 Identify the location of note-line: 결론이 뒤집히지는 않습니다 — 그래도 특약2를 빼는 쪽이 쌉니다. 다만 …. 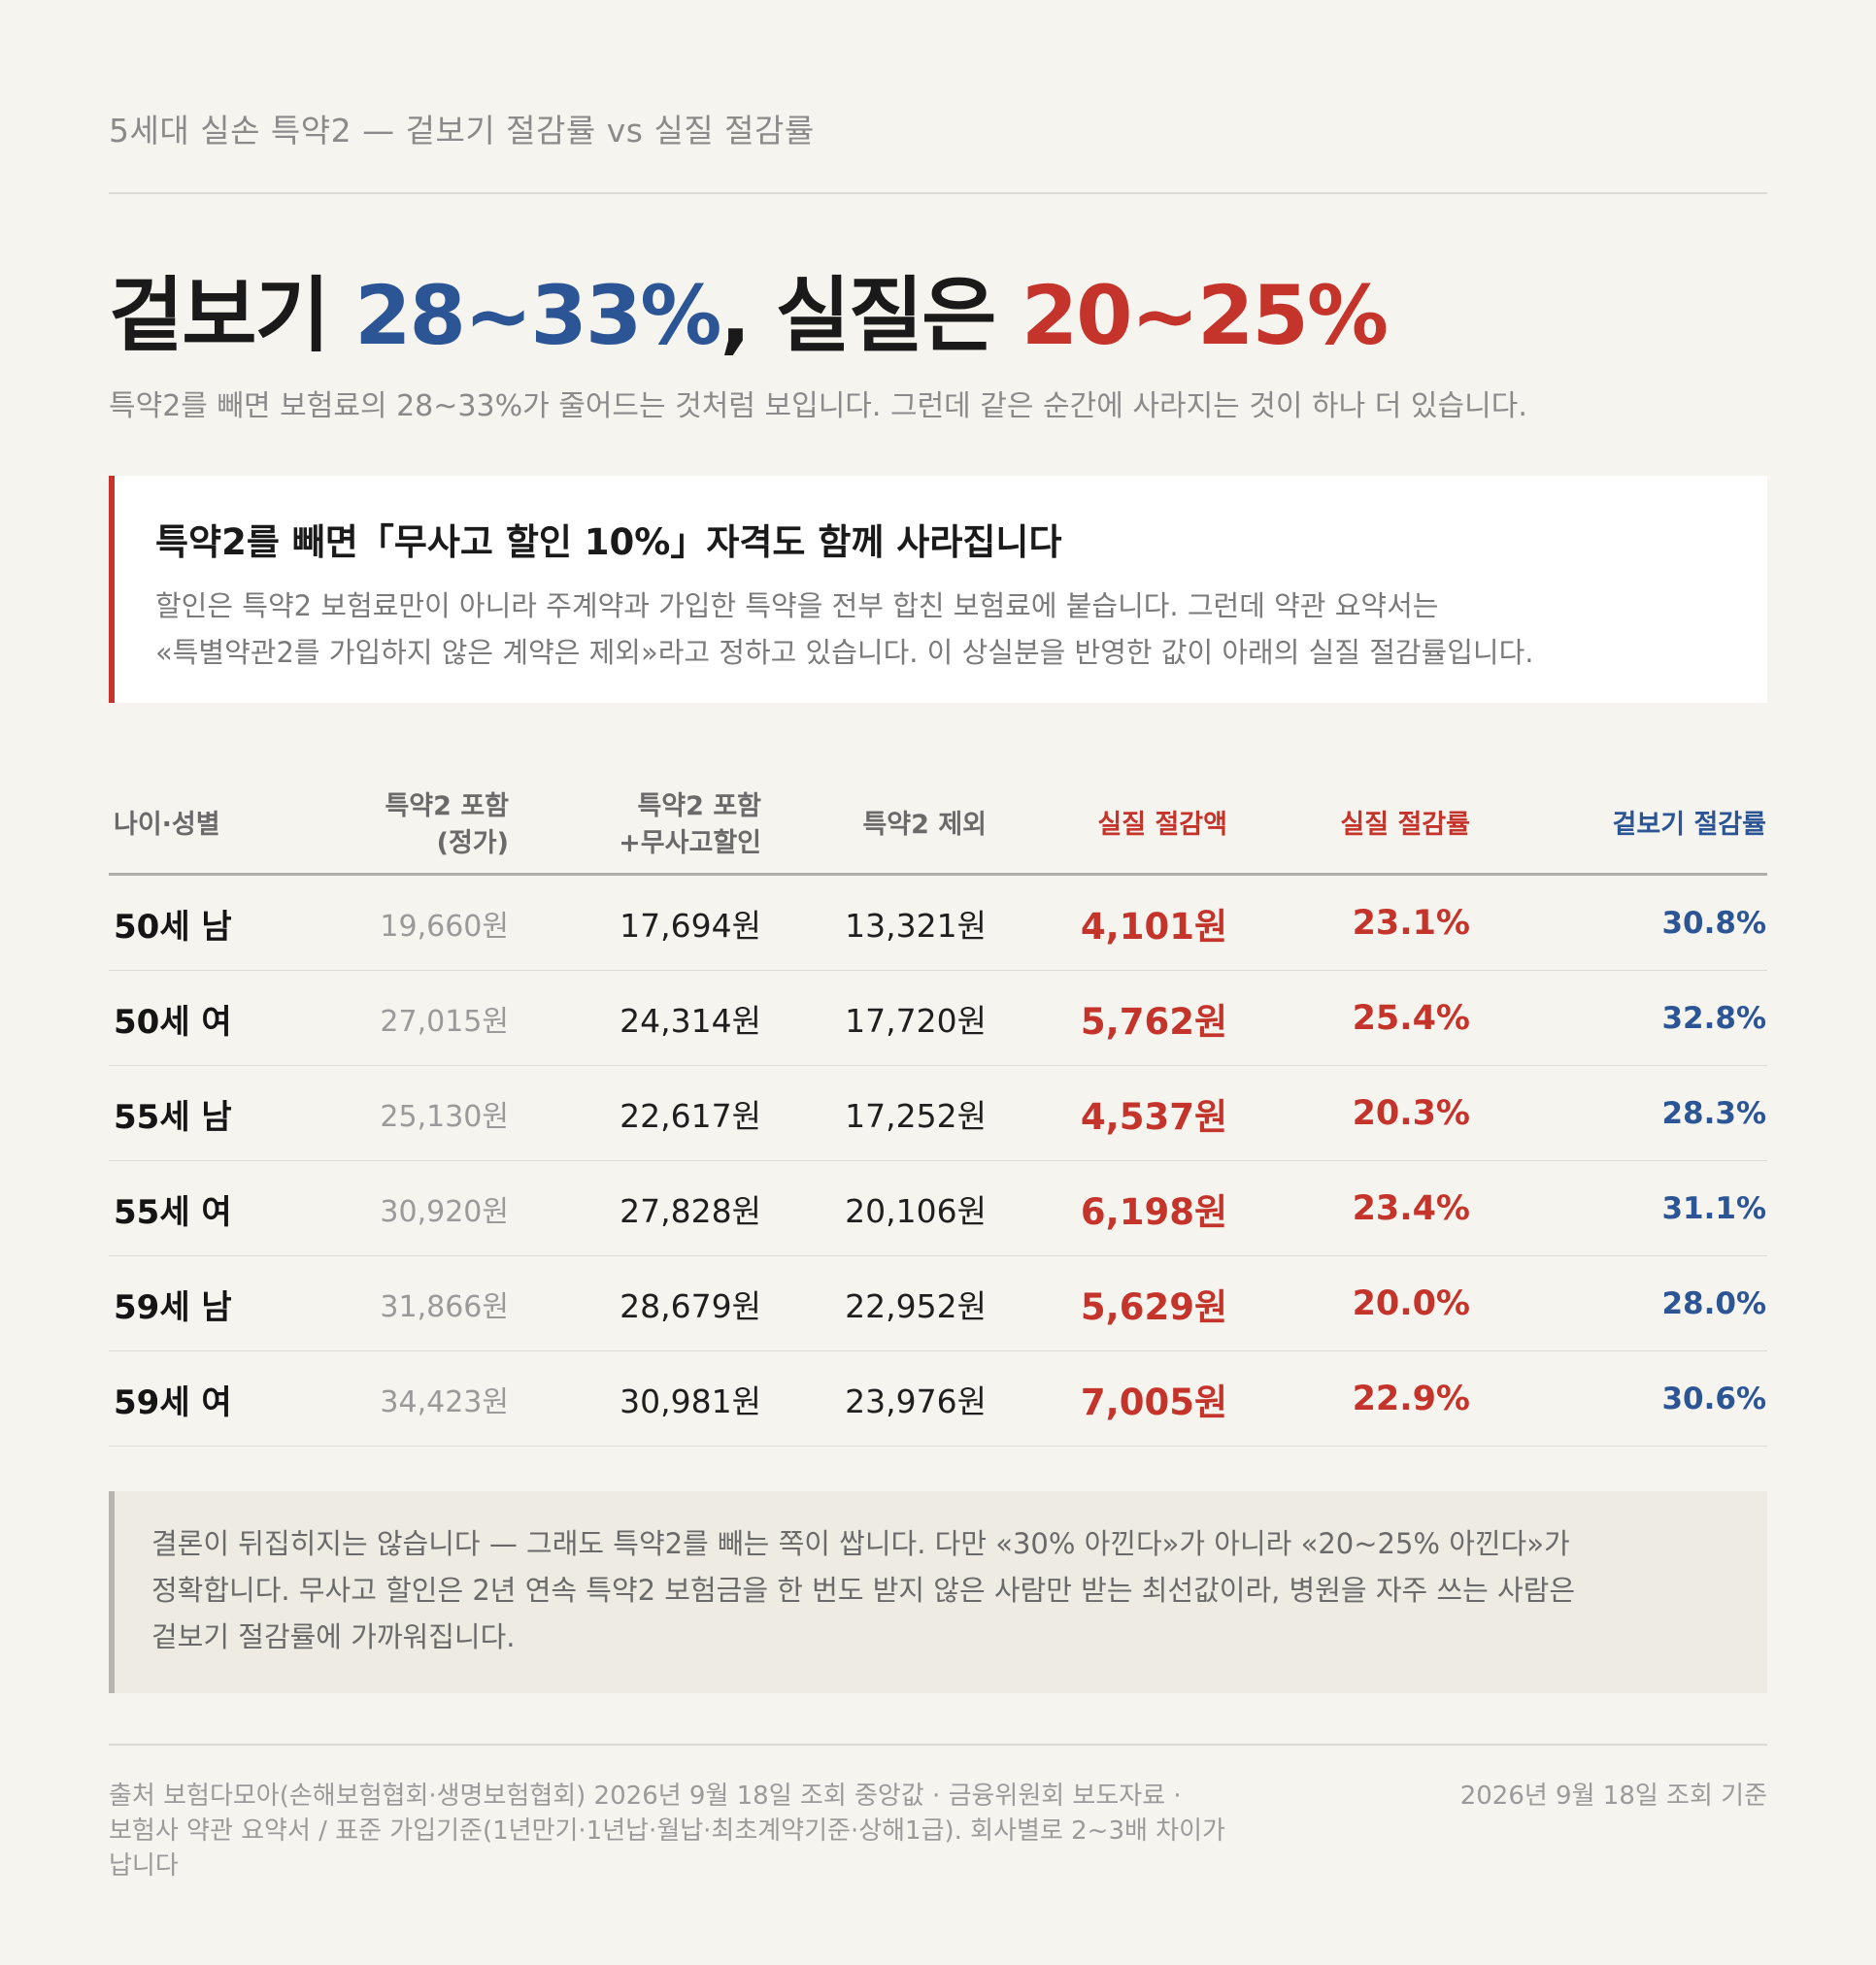
(861, 1544).